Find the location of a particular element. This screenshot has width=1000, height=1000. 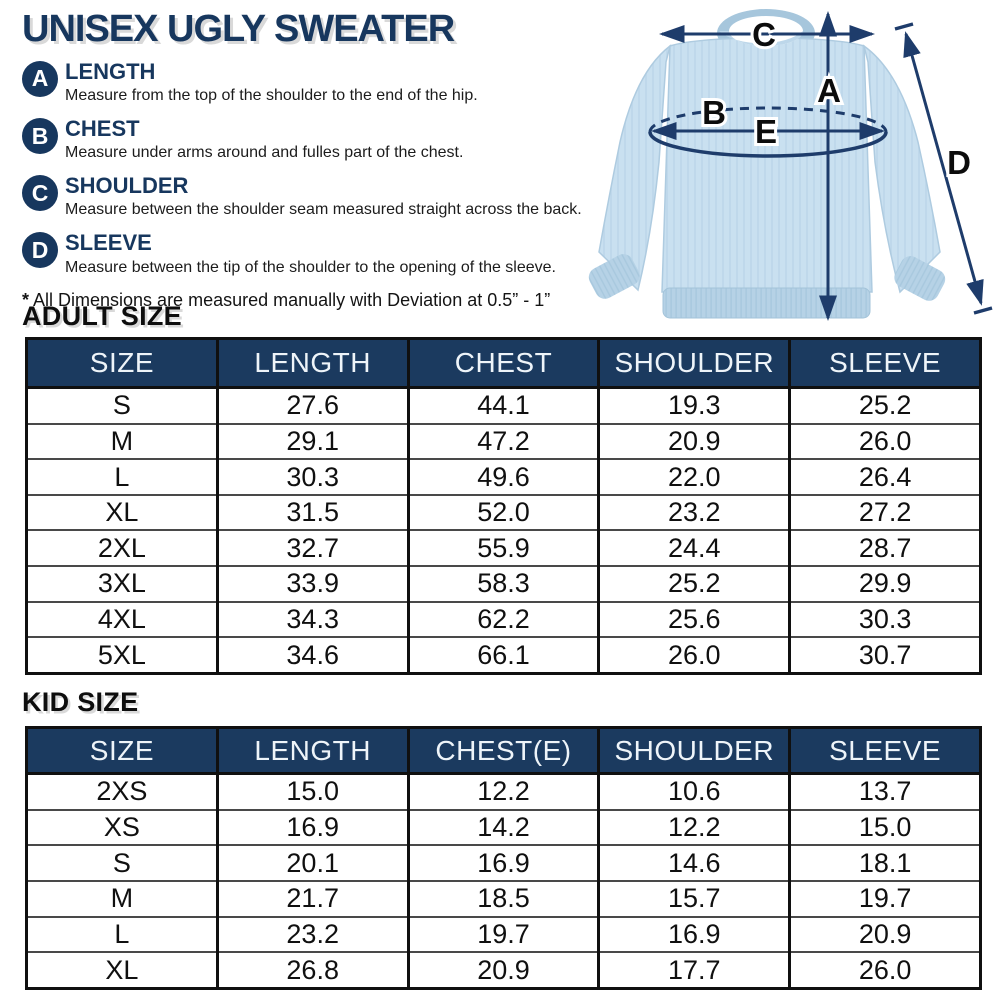

table-cell: 18.1 is located at coordinates (884, 863).